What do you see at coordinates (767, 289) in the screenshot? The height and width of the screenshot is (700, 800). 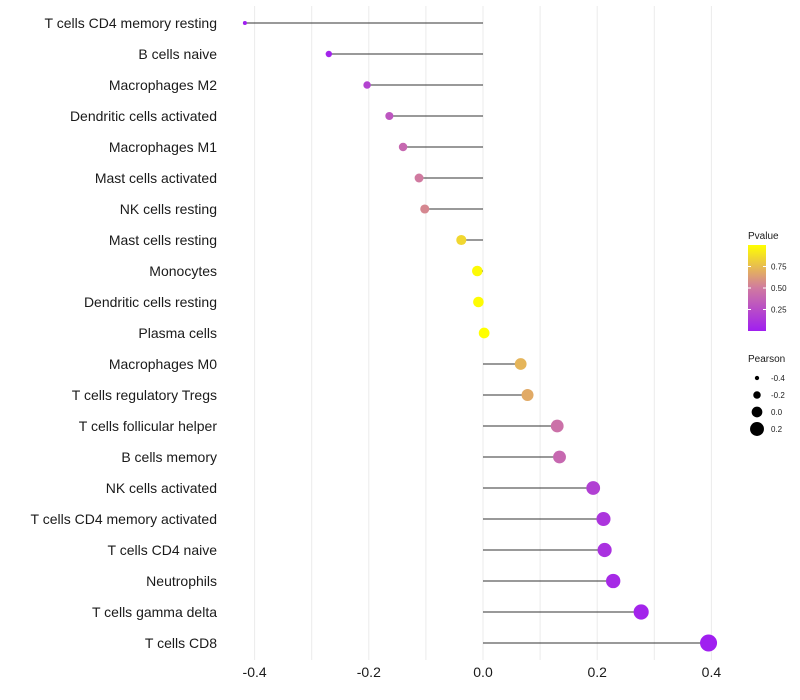 I see `pvalue-legend-ticks: 0.75 0.50 0.25` at bounding box center [767, 289].